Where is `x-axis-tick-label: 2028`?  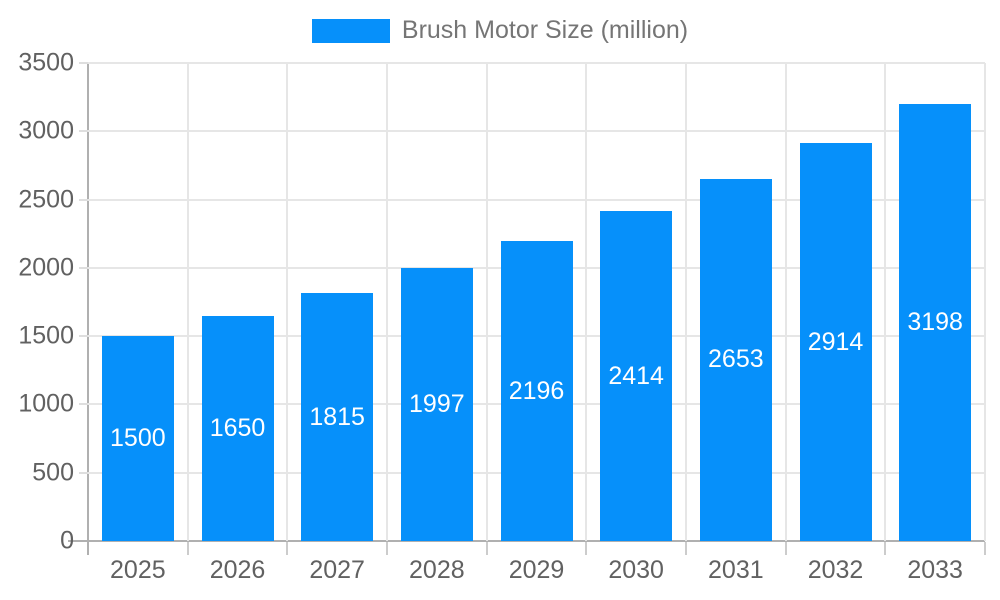
x-axis-tick-label: 2028 is located at coordinates (437, 570).